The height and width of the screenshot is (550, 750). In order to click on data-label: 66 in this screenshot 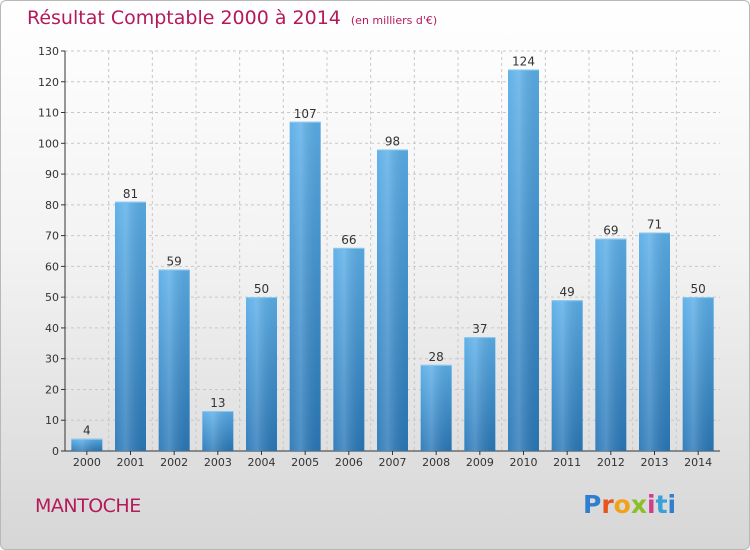, I will do `click(348, 240)`.